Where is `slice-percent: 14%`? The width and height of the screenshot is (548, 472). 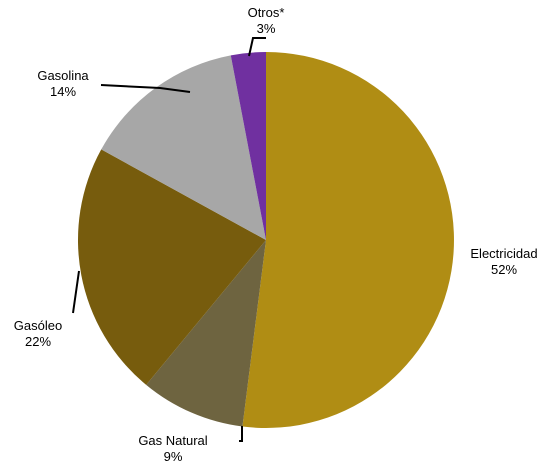
slice-percent: 14% is located at coordinates (63, 91).